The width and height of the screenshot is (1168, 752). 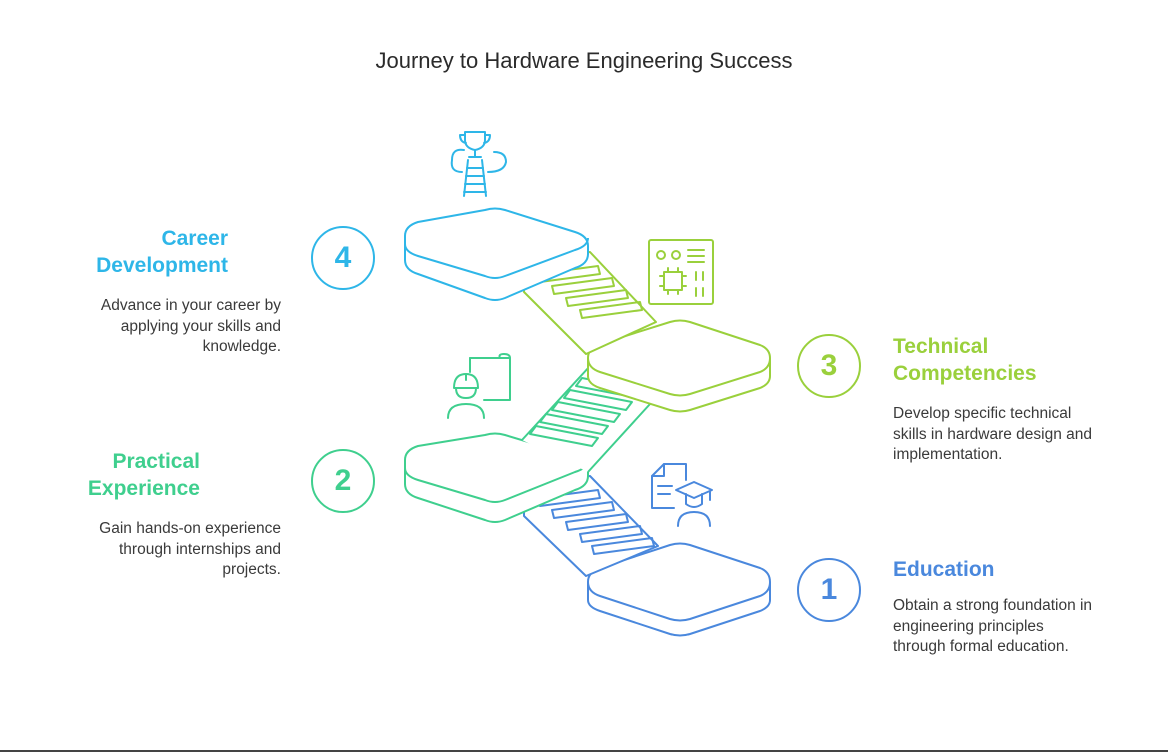 What do you see at coordinates (162, 252) in the screenshot?
I see `stage-title-career: Career Development` at bounding box center [162, 252].